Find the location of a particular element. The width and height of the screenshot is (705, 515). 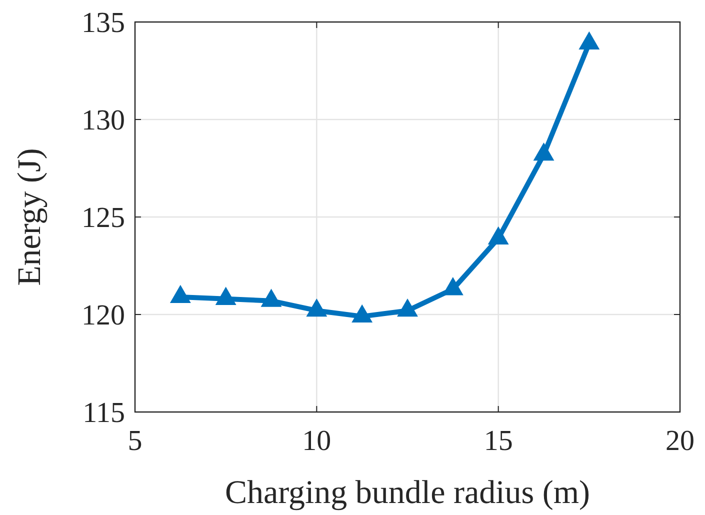

y-tick-label: 120 is located at coordinates (103, 316).